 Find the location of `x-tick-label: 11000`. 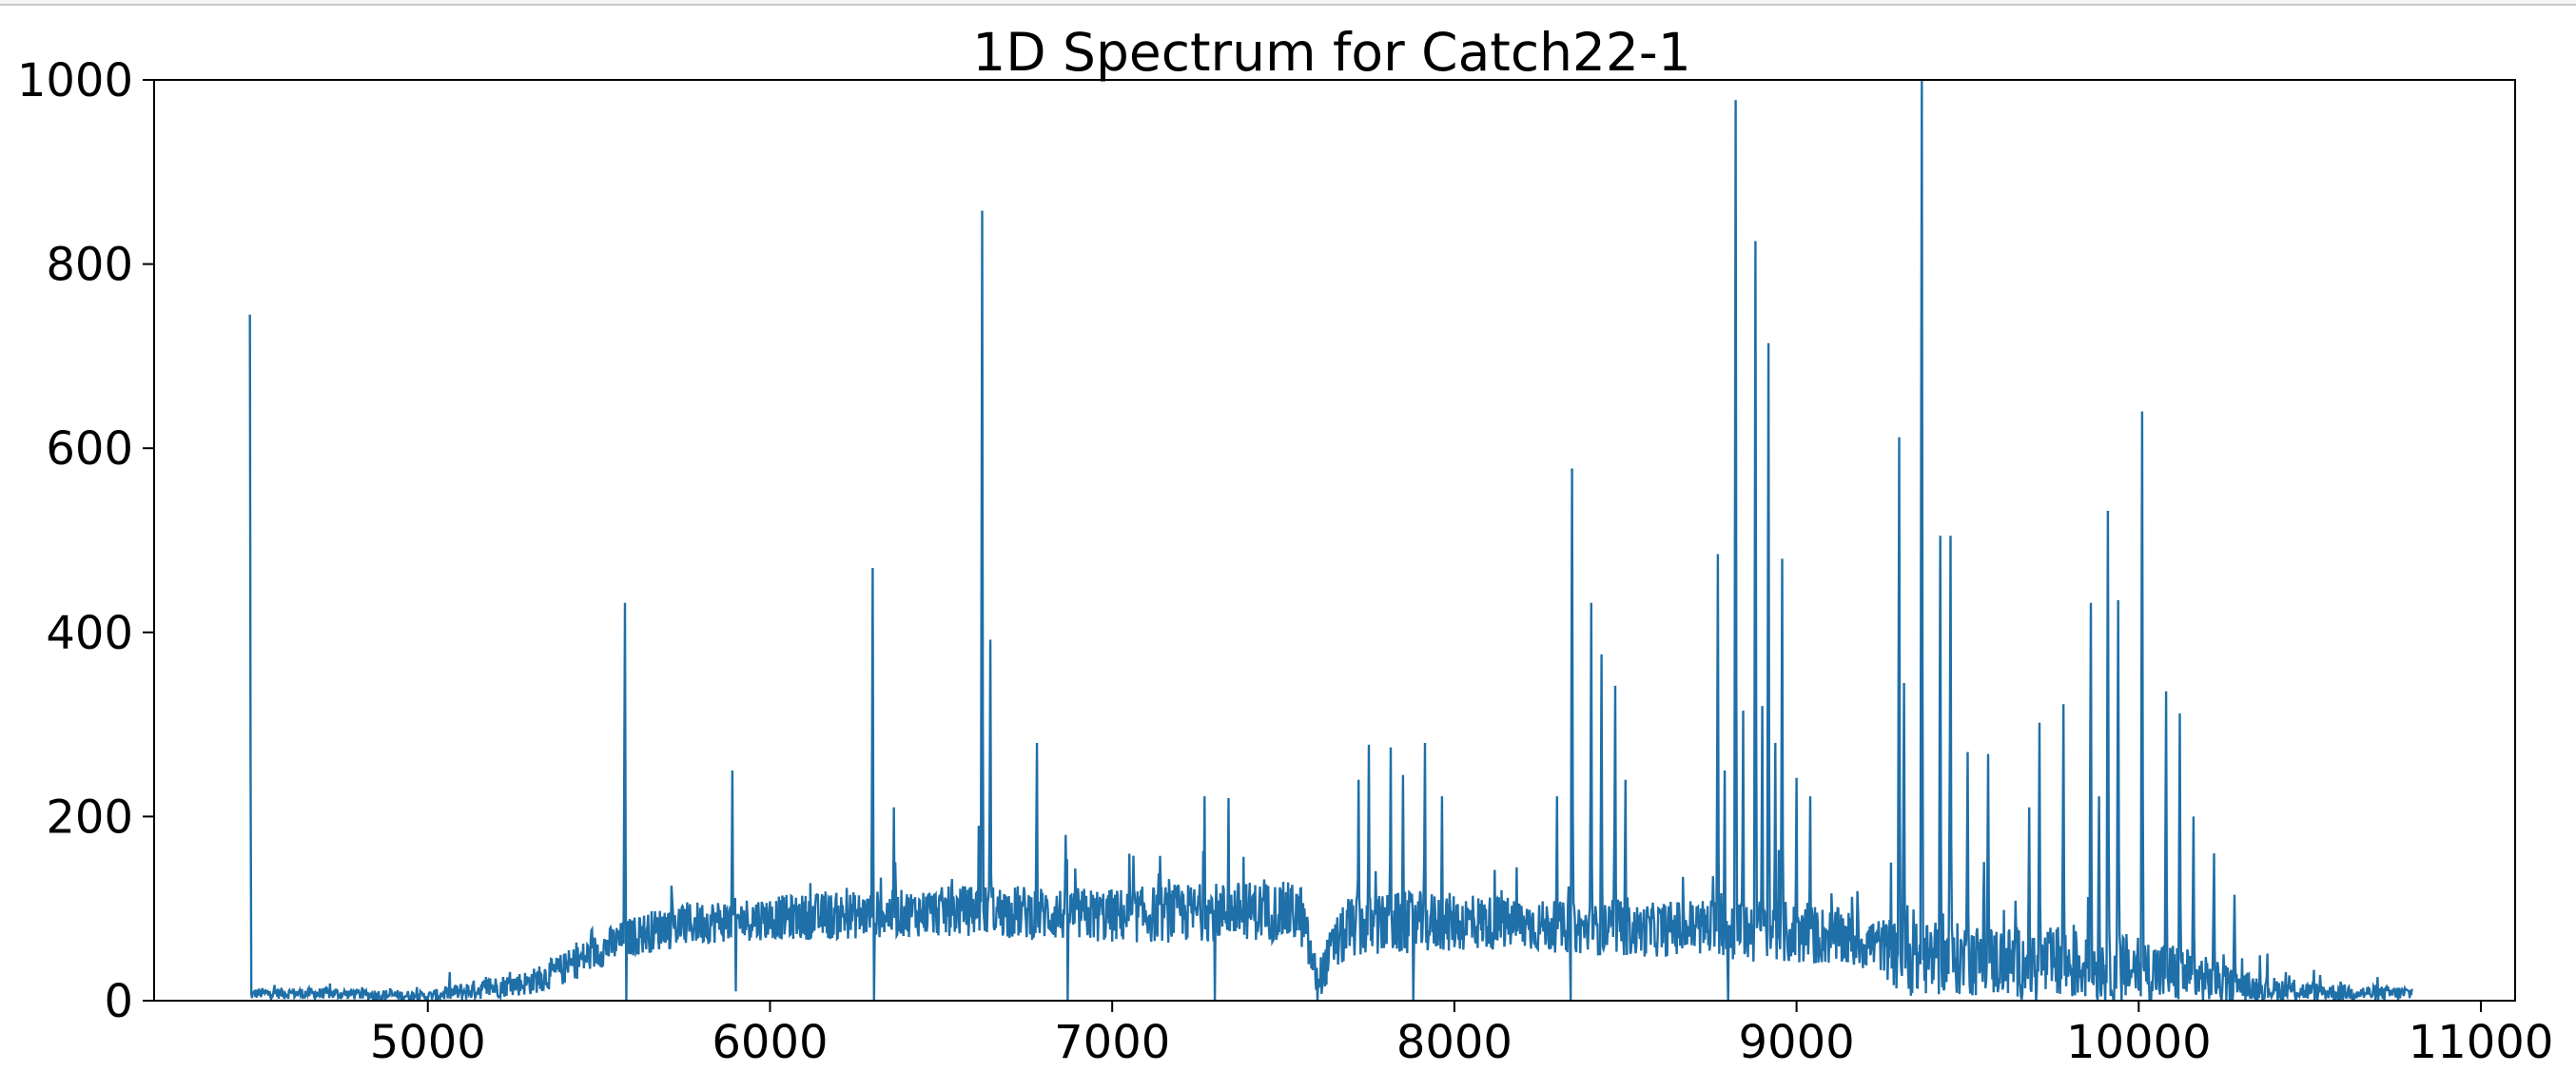

x-tick-label: 11000 is located at coordinates (2482, 1042).